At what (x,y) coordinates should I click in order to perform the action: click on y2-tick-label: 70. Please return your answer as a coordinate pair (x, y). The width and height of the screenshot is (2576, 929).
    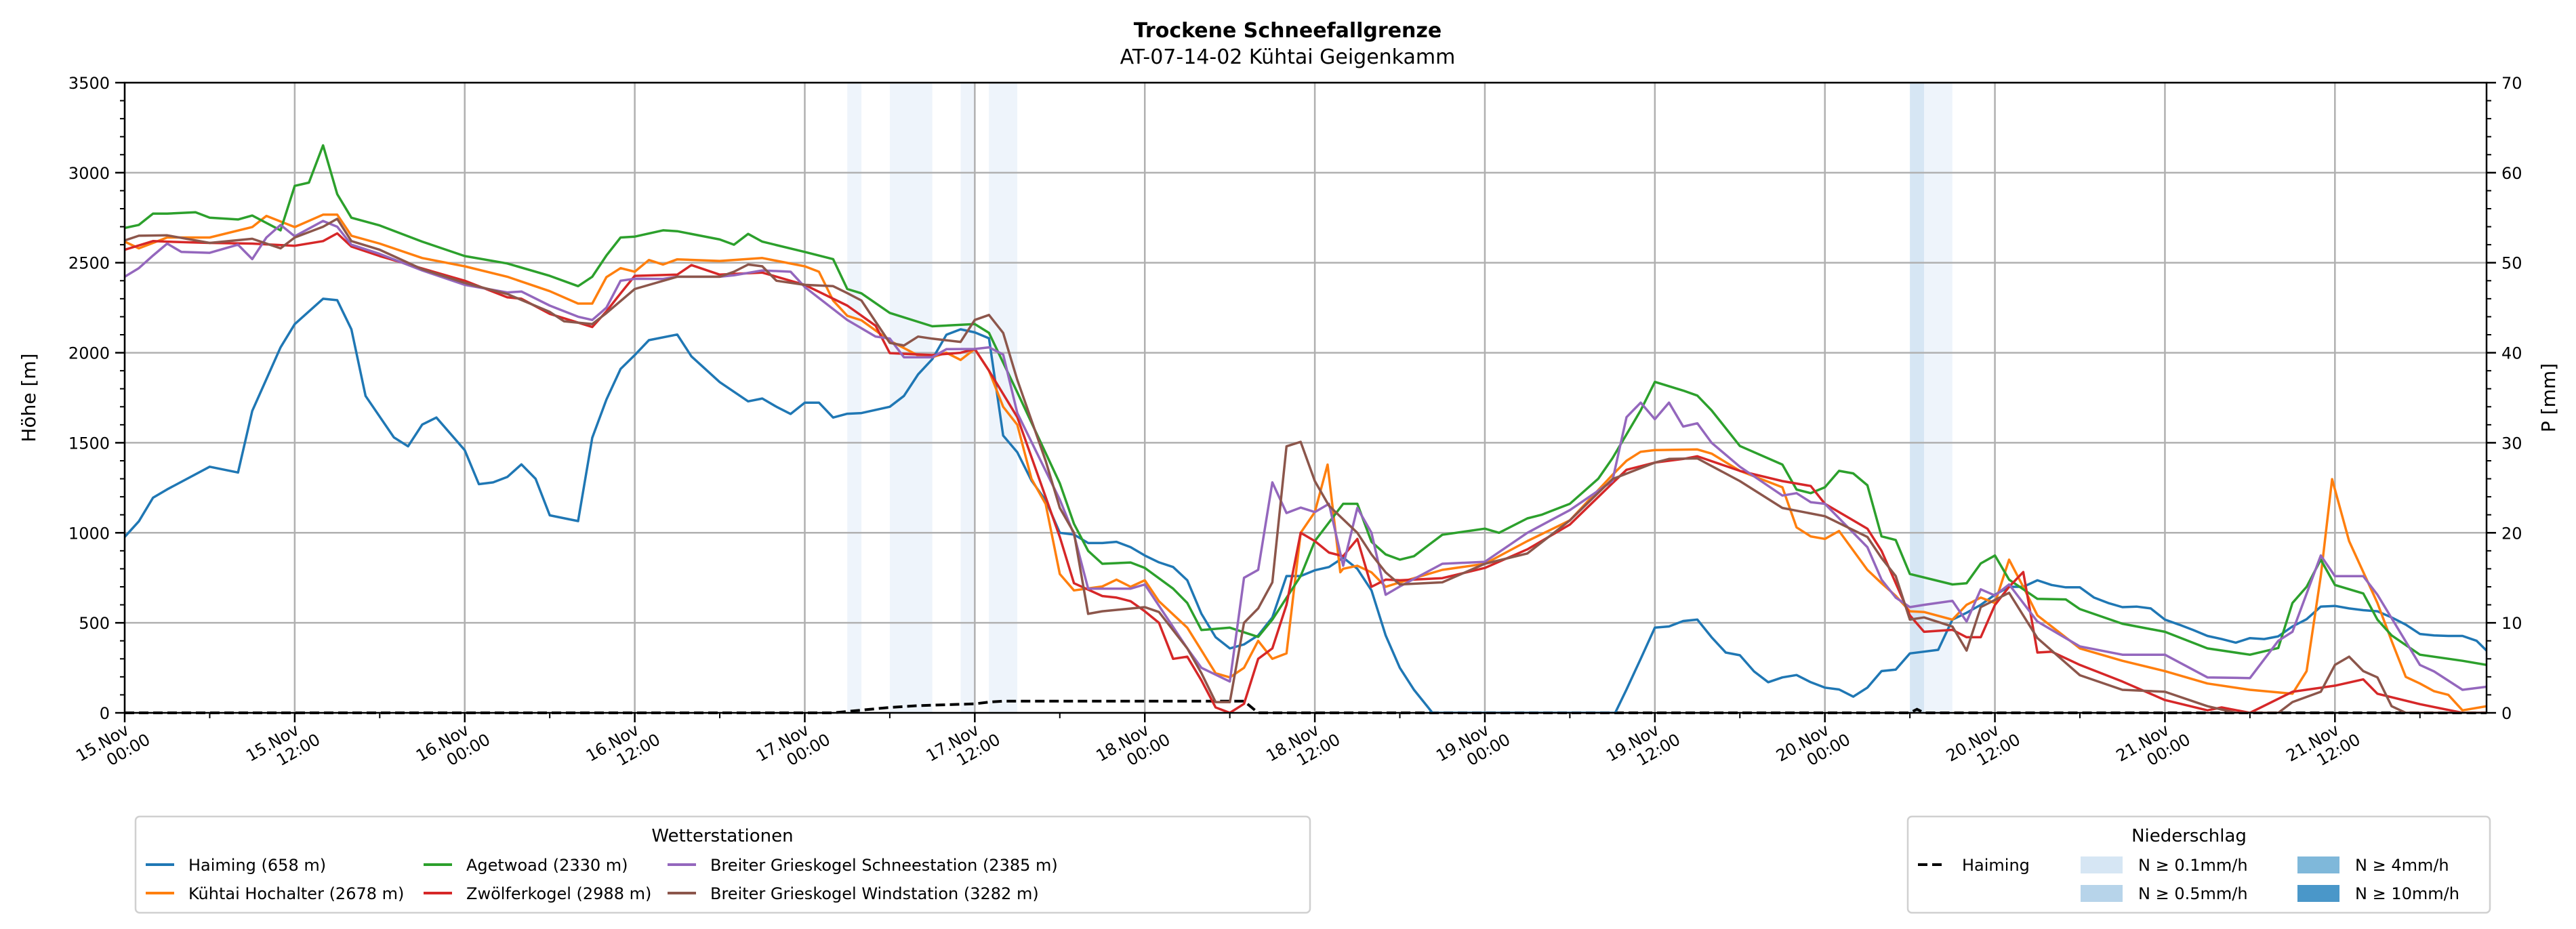
    Looking at the image, I should click on (2511, 83).